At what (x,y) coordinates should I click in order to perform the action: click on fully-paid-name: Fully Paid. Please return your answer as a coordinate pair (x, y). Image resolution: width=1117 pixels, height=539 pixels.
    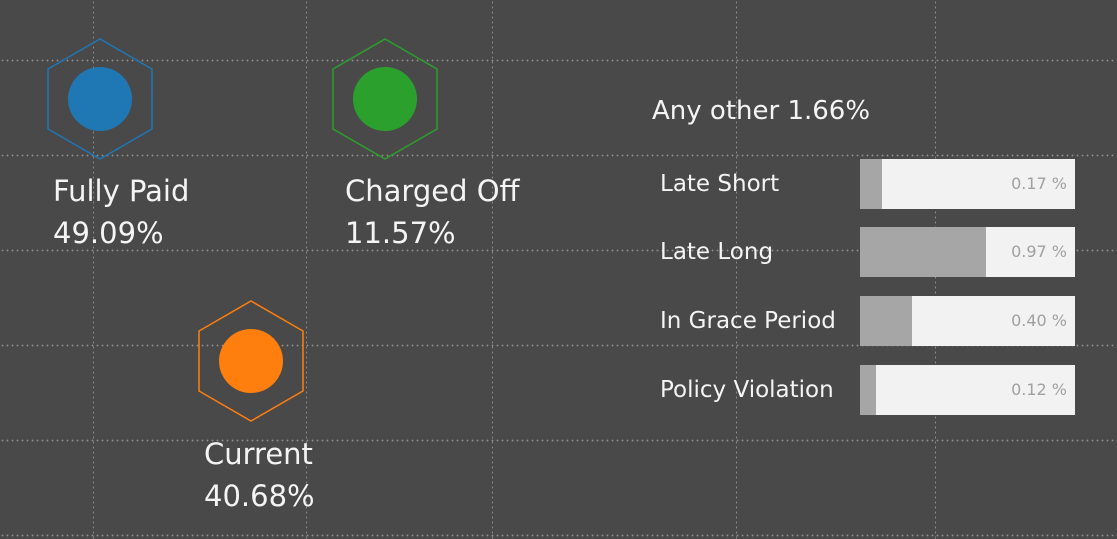
    Looking at the image, I should click on (121, 191).